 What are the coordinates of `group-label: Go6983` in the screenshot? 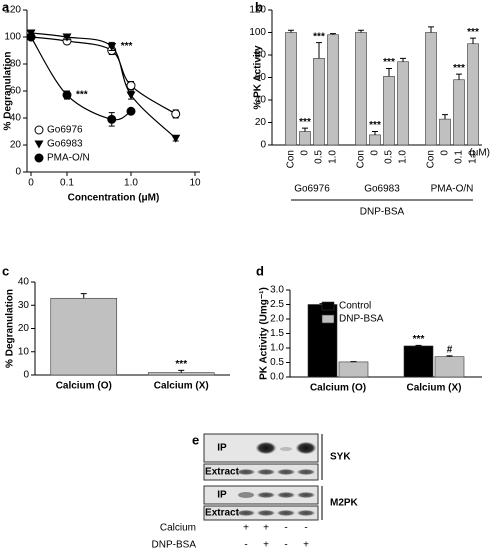 It's located at (382, 189).